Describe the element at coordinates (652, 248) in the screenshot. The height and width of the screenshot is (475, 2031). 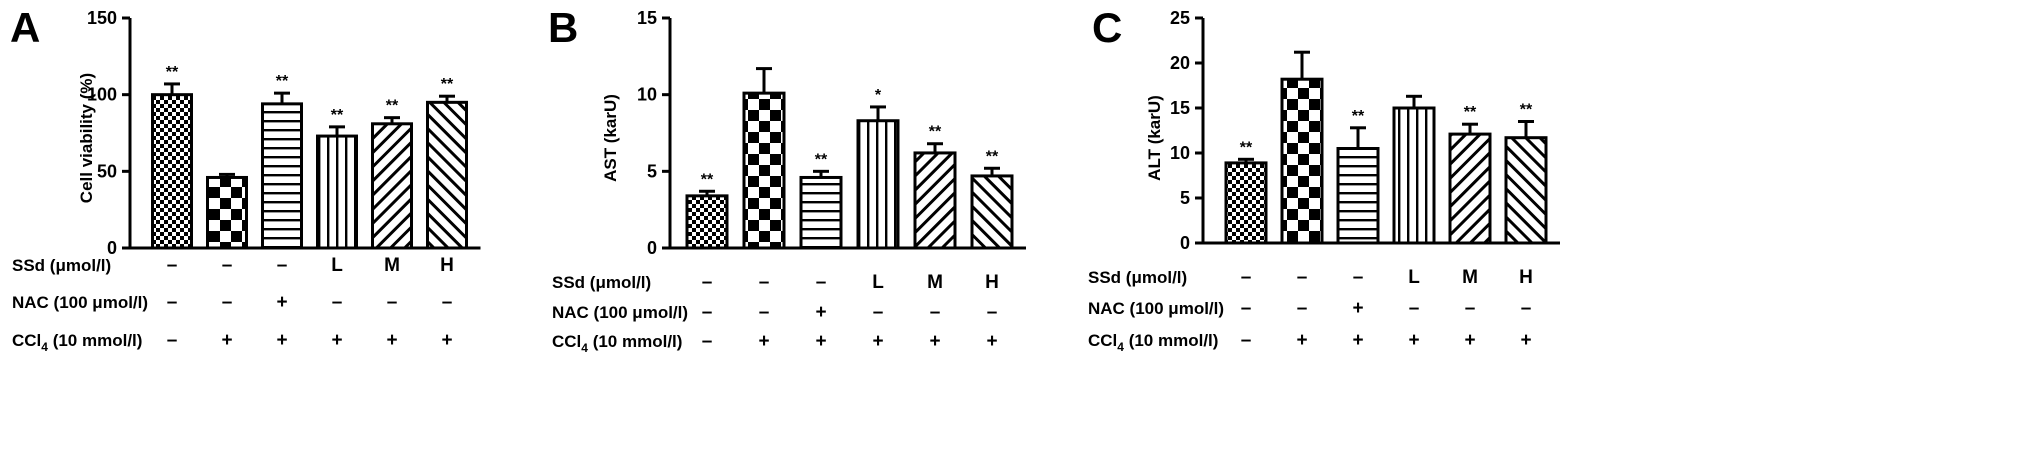
I see `panel-b-y-tick-label: 0` at that location.